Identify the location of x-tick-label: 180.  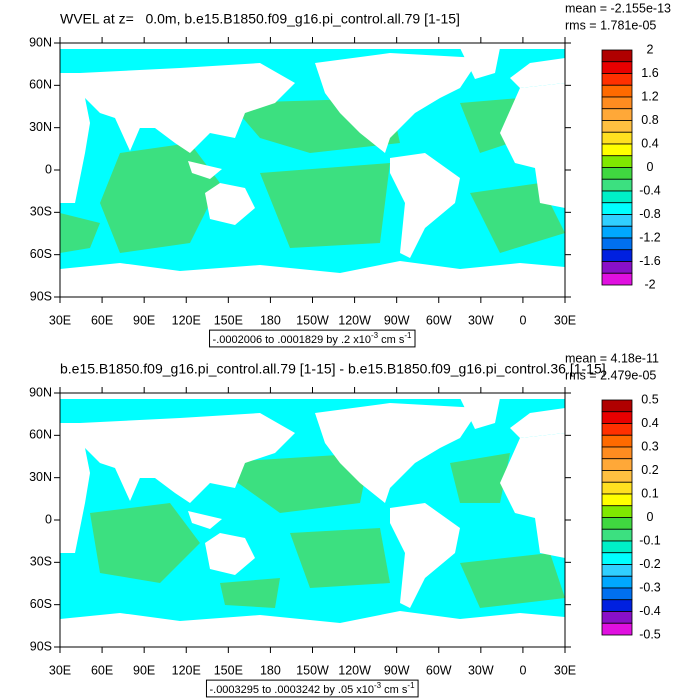
(270, 670).